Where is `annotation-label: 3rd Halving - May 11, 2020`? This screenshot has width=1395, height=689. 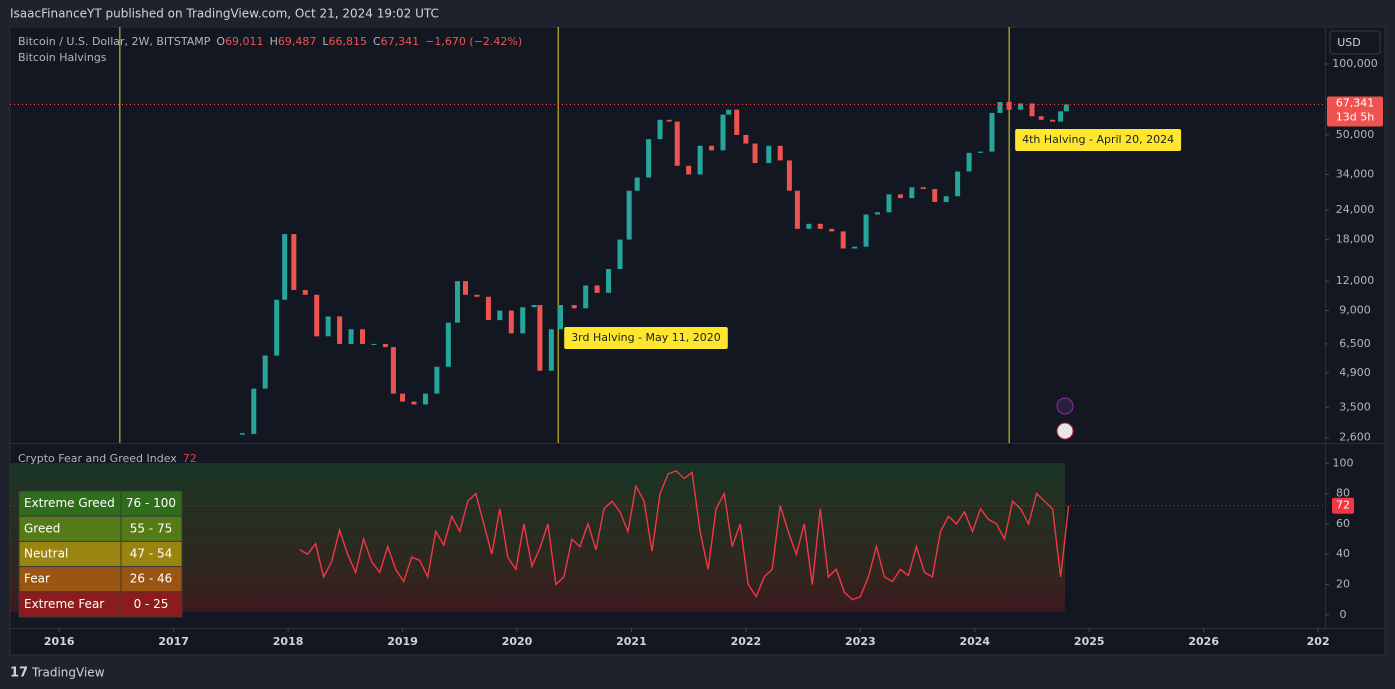 annotation-label: 3rd Halving - May 11, 2020 is located at coordinates (646, 337).